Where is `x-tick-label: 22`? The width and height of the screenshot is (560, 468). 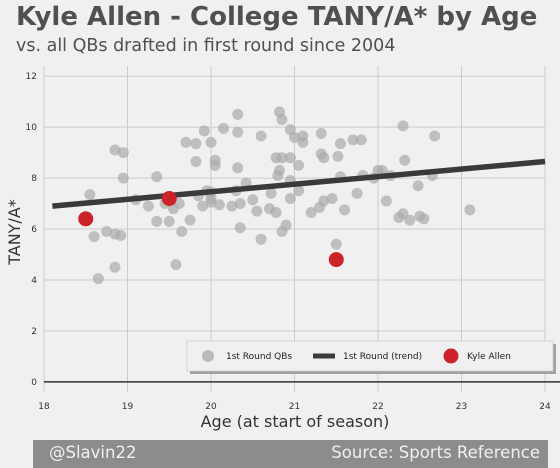 x-tick-label: 22 is located at coordinates (377, 407).